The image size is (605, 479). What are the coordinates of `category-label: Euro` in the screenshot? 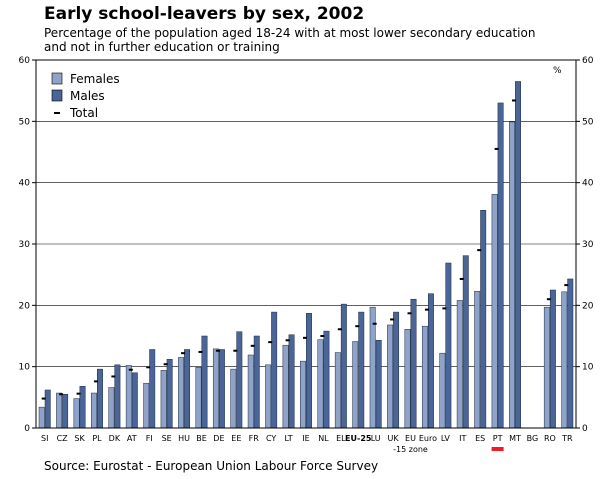 It's located at (428, 438).